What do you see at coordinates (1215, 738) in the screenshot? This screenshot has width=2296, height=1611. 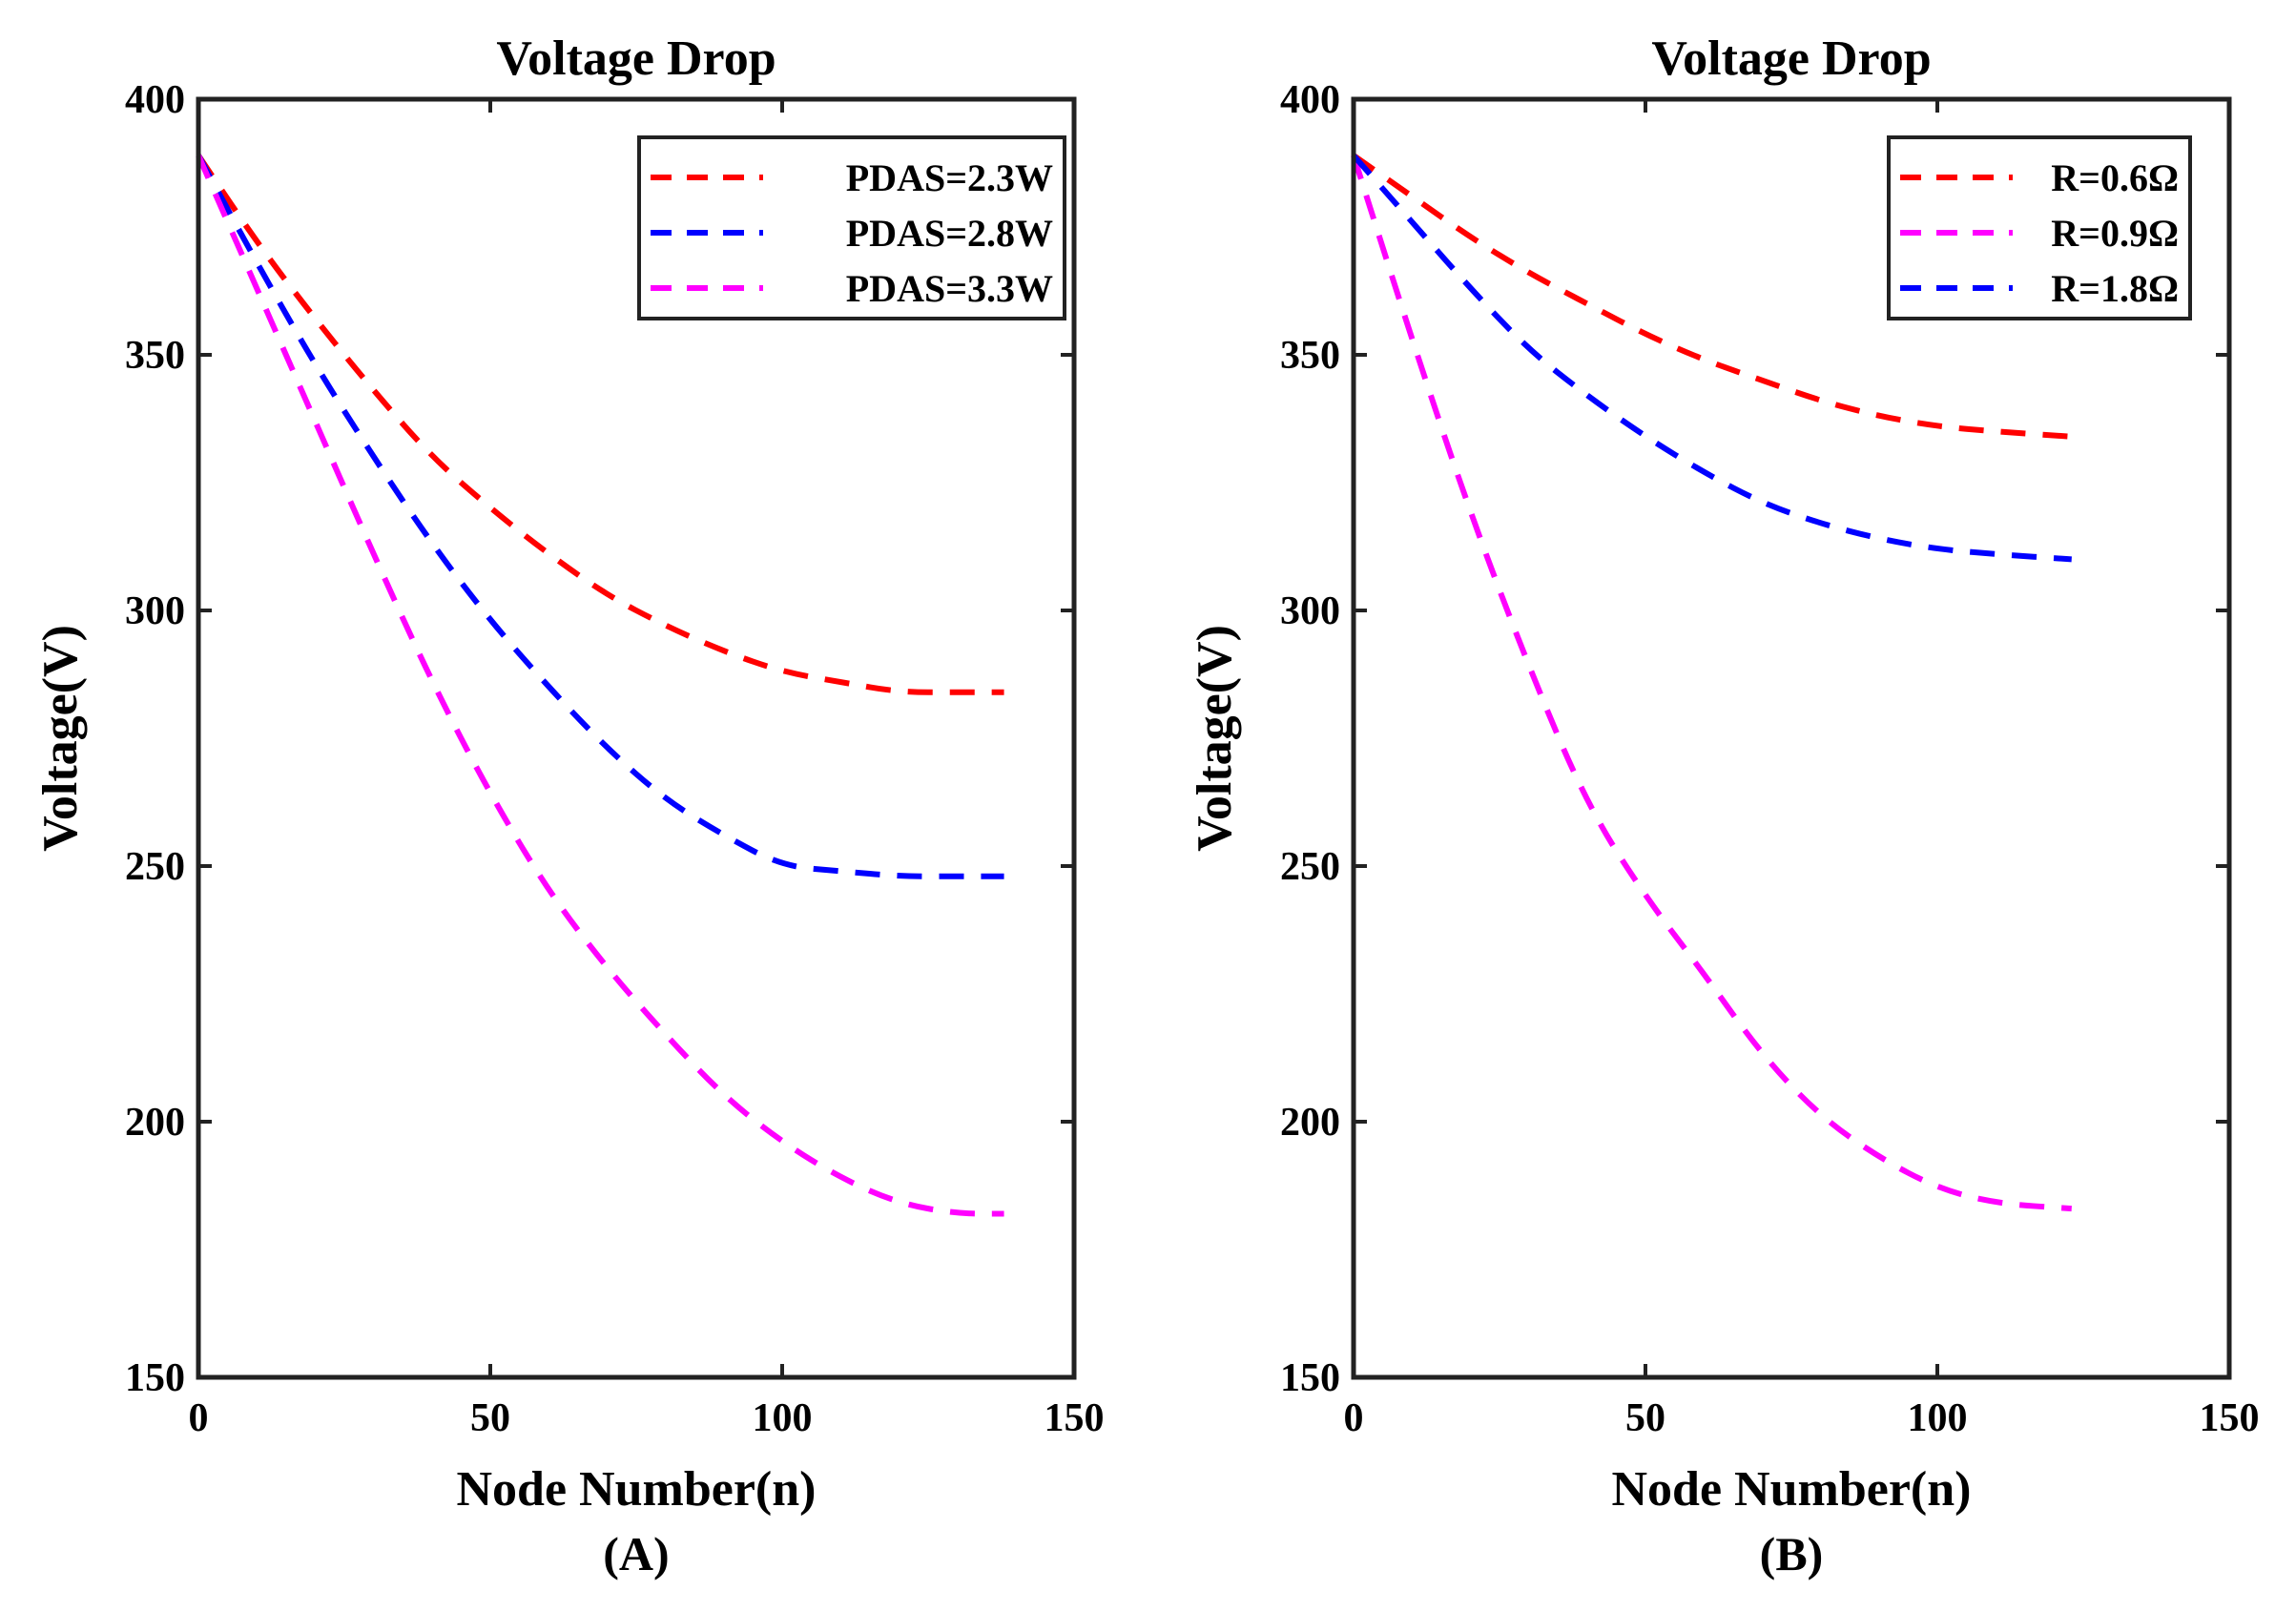 I see `panel-b-ylabel: Voltage(V)` at bounding box center [1215, 738].